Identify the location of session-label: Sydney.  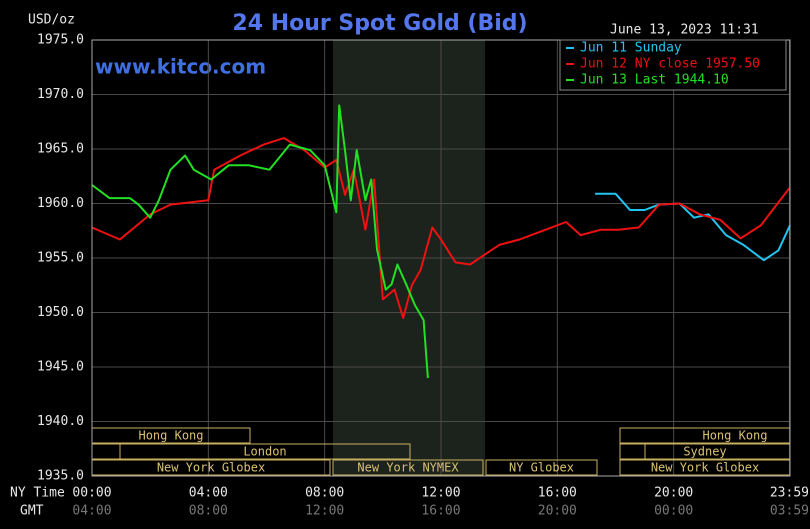
(704, 452).